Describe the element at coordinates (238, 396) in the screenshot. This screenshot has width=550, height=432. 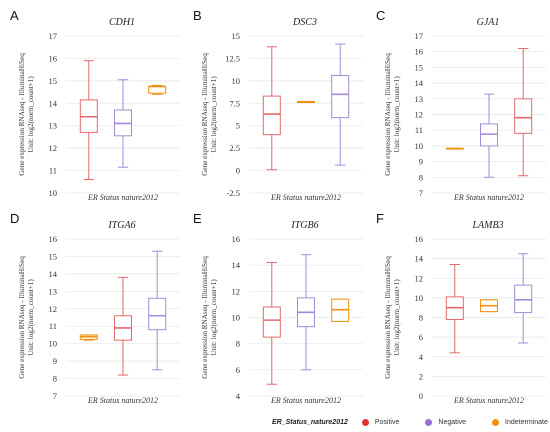
I see `ytick-label-itgb6-0: 4` at that location.